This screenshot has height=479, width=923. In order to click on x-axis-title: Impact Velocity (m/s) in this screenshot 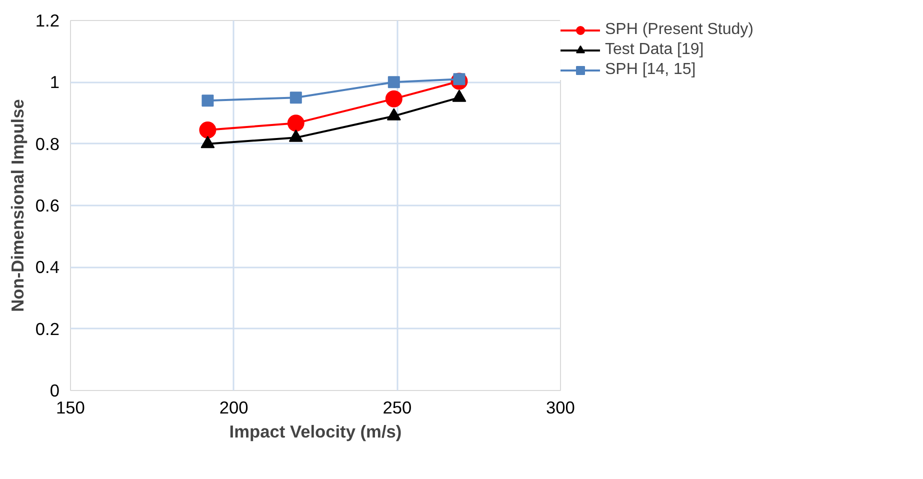, I will do `click(315, 432)`.